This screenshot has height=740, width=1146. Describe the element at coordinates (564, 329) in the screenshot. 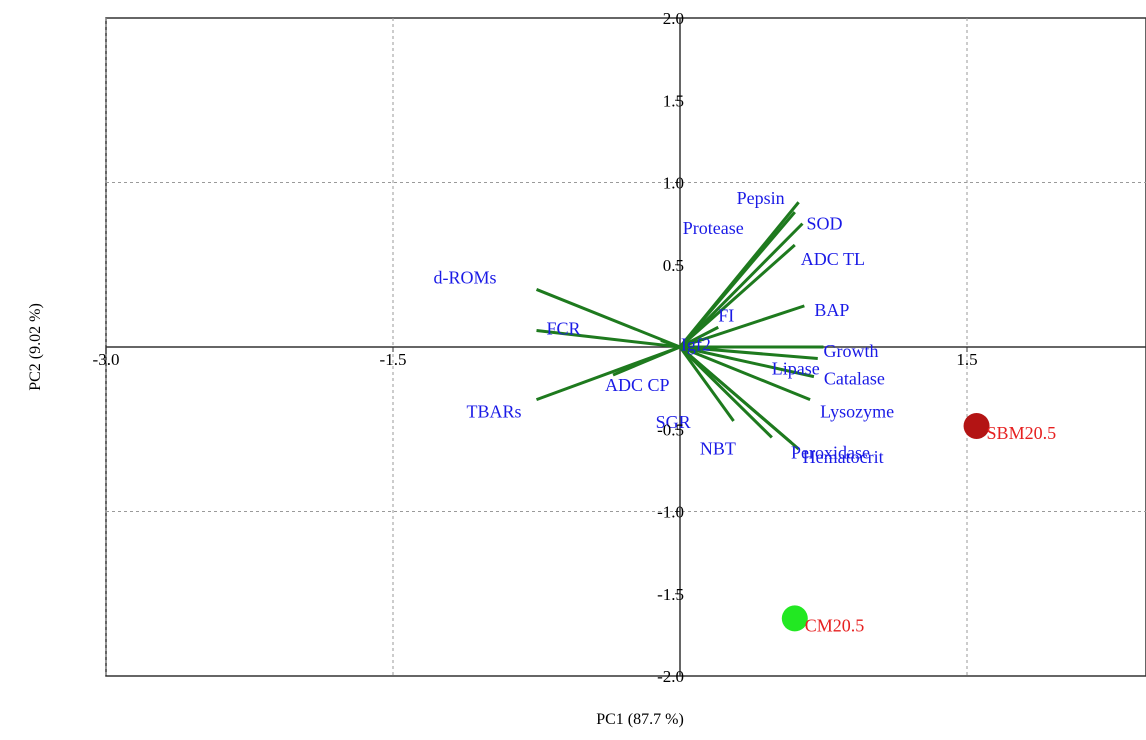

I see `loading-label: FCR` at that location.